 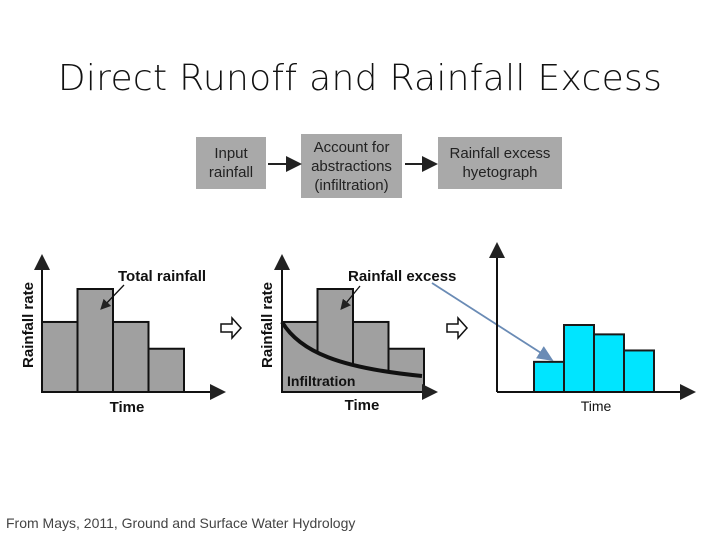 What do you see at coordinates (362, 405) in the screenshot?
I see `p2-xlabel: Time` at bounding box center [362, 405].